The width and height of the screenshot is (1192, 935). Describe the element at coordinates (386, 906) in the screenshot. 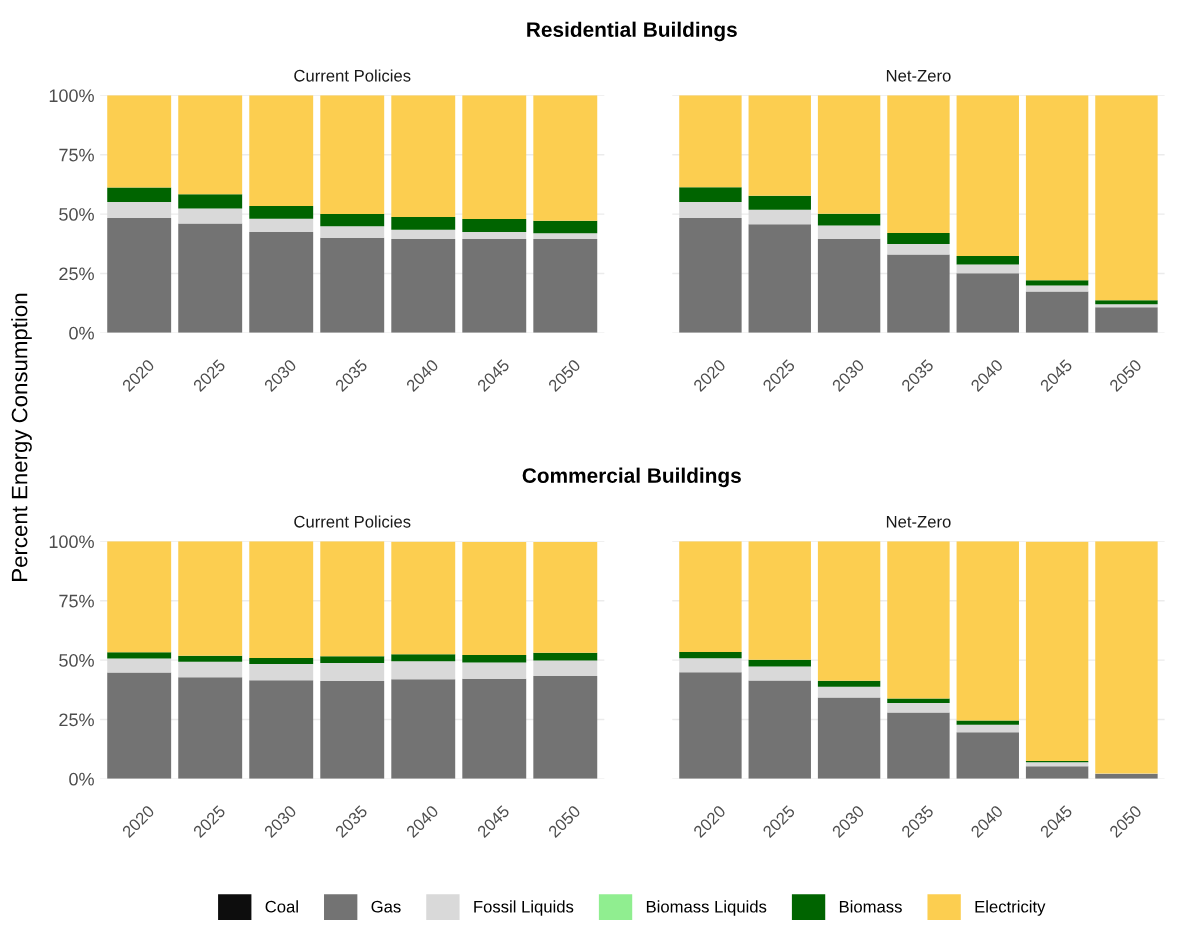

I see `legend-label: Gas` at that location.